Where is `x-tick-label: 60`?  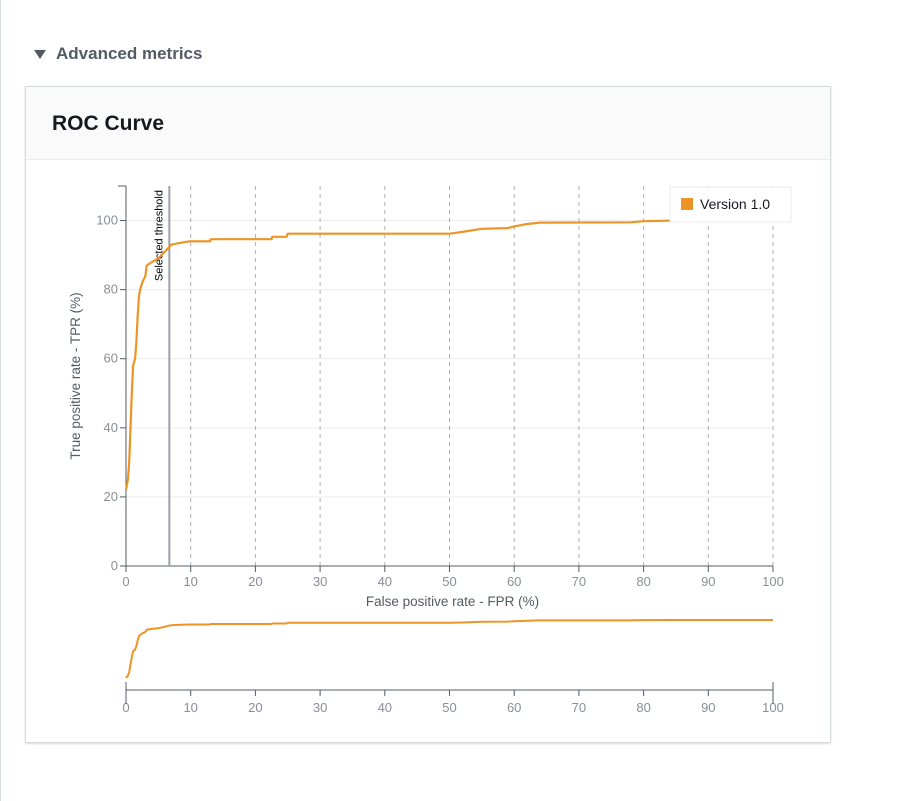 x-tick-label: 60 is located at coordinates (514, 581).